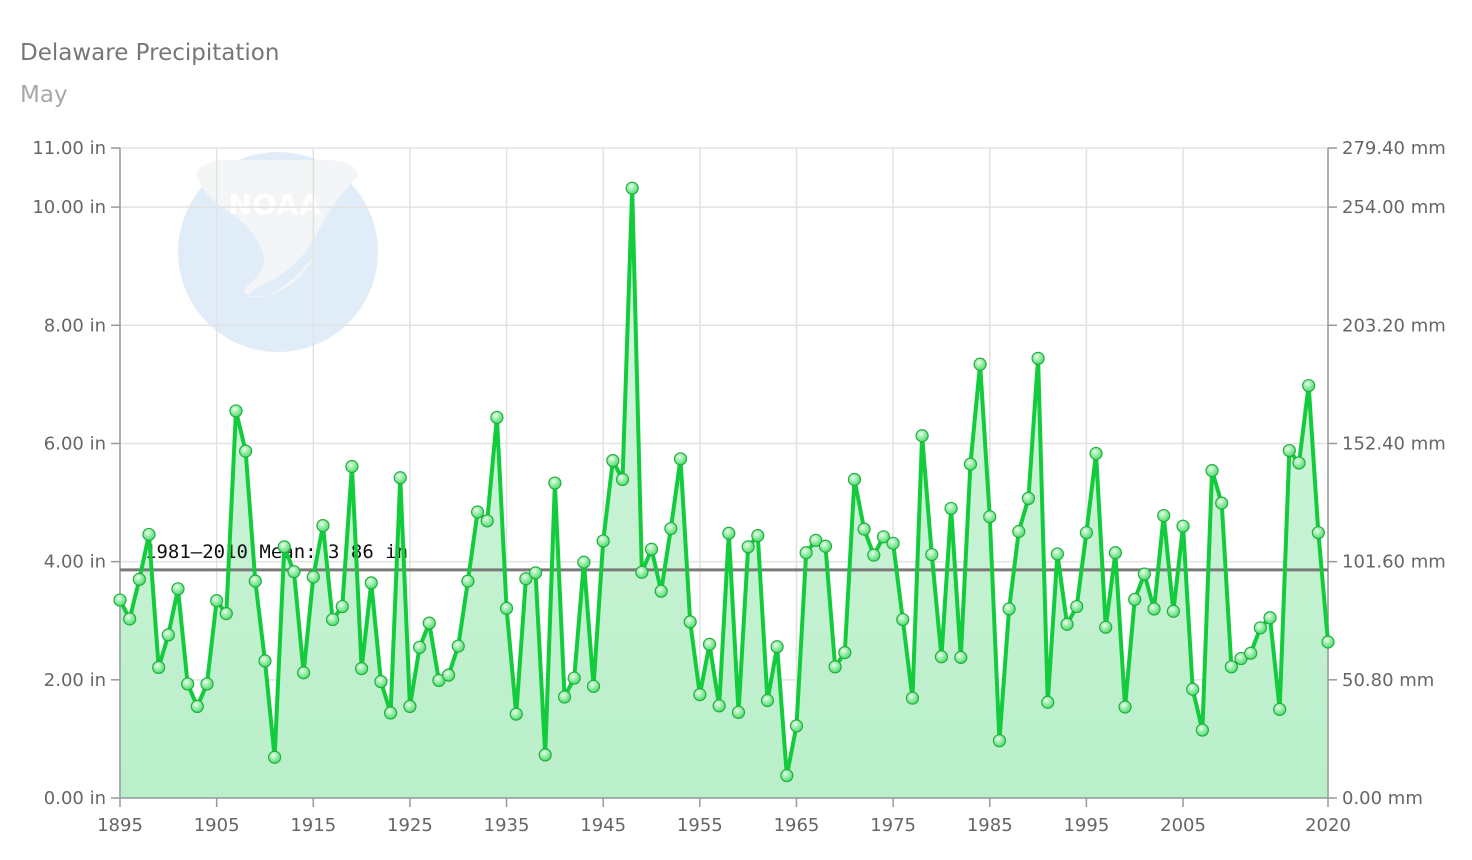  Describe the element at coordinates (797, 825) in the screenshot. I see `x-tick-label: 1965` at that location.